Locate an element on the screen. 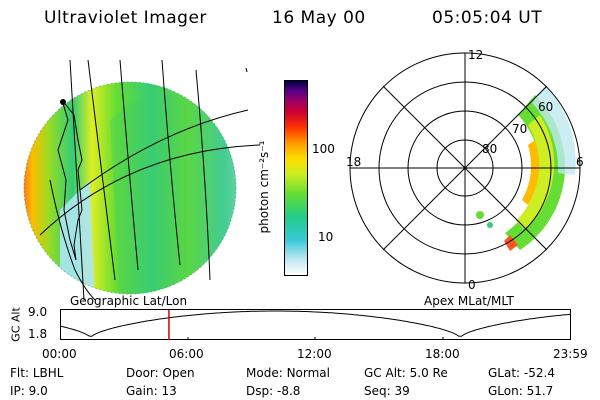 The height and width of the screenshot is (400, 600). filter-status: Flt: LBHL is located at coordinates (36, 373).